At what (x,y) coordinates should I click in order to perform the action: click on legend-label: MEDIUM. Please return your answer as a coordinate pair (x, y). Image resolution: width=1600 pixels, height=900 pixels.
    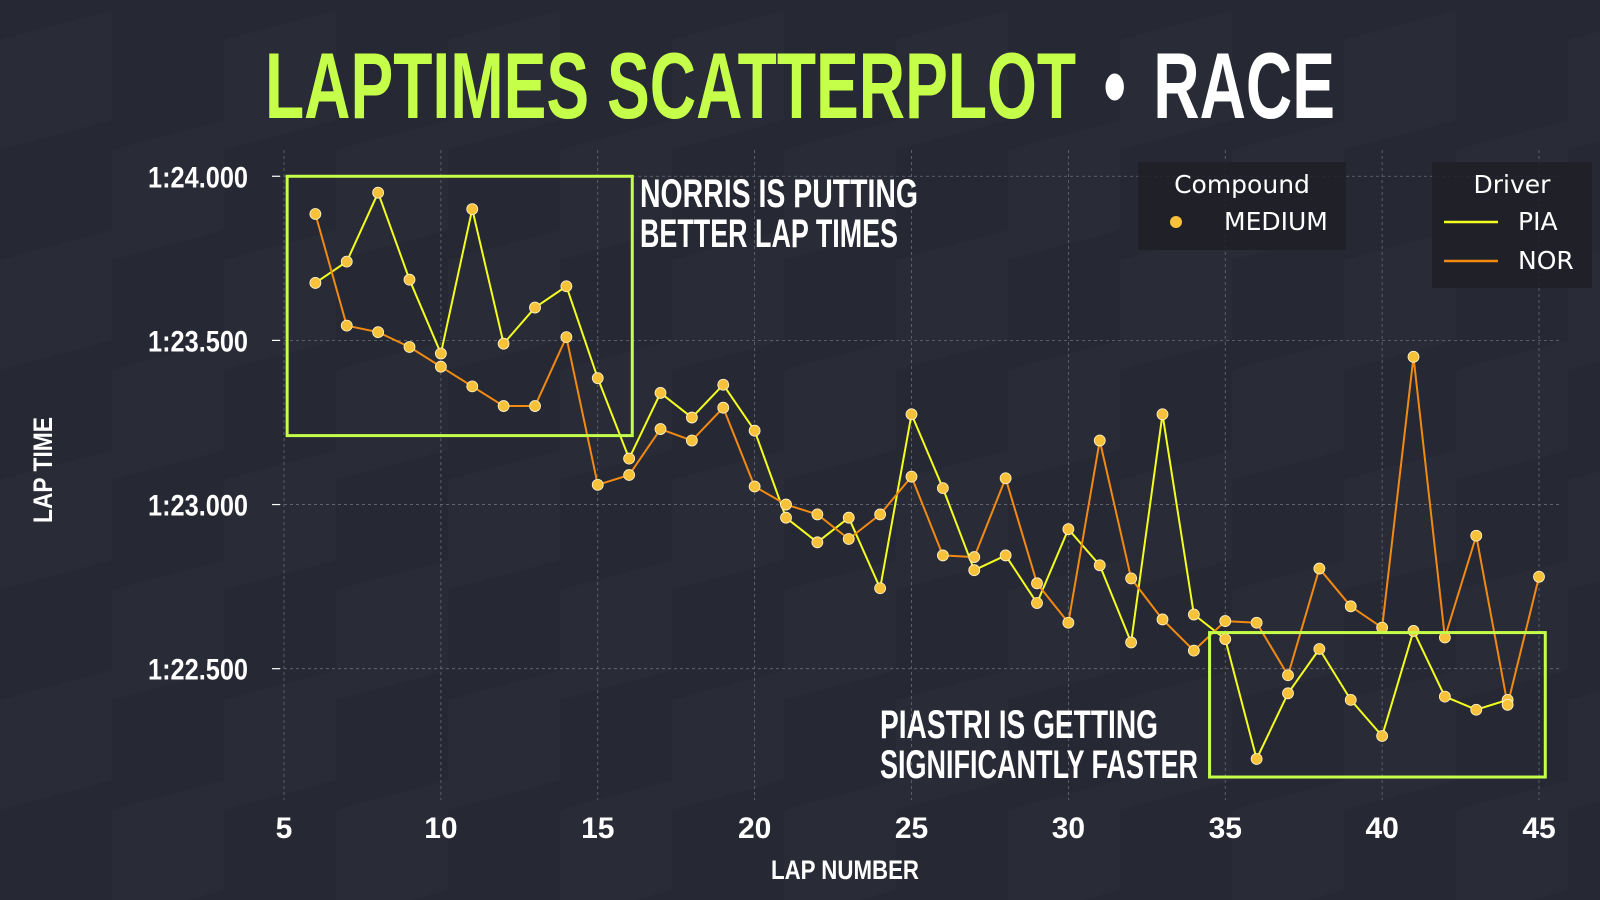
    Looking at the image, I should click on (1276, 221).